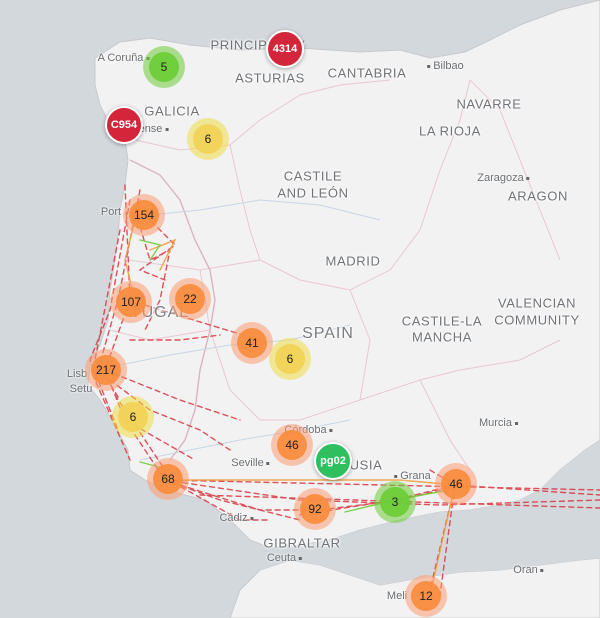  I want to click on cluster-count: 217, so click(106, 370).